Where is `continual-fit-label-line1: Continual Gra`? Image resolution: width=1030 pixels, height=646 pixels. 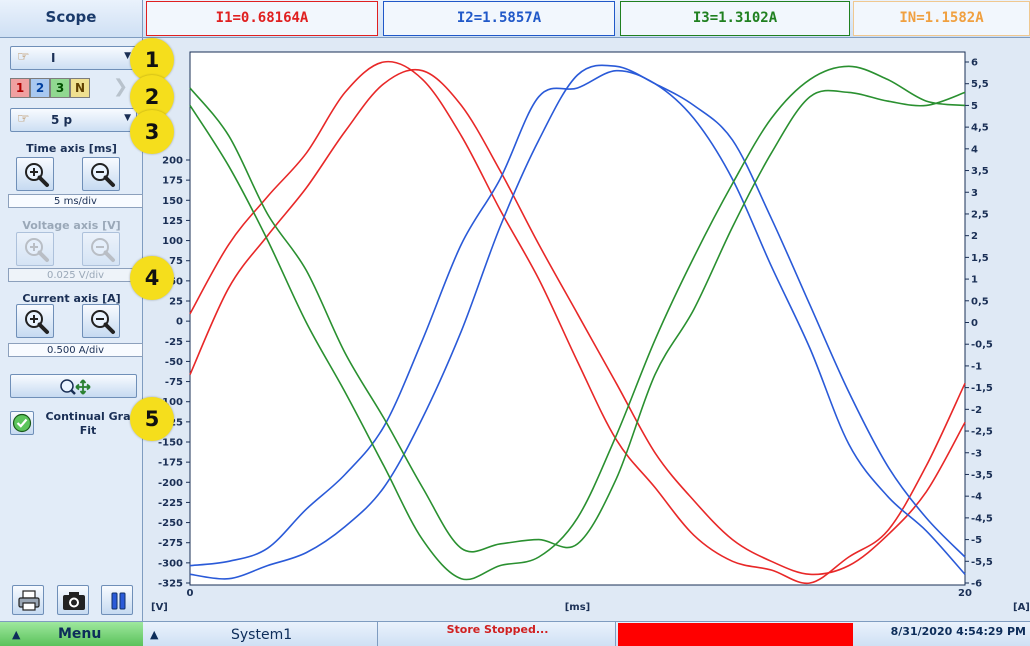 continual-fit-label-line1: Continual Gra is located at coordinates (88, 416).